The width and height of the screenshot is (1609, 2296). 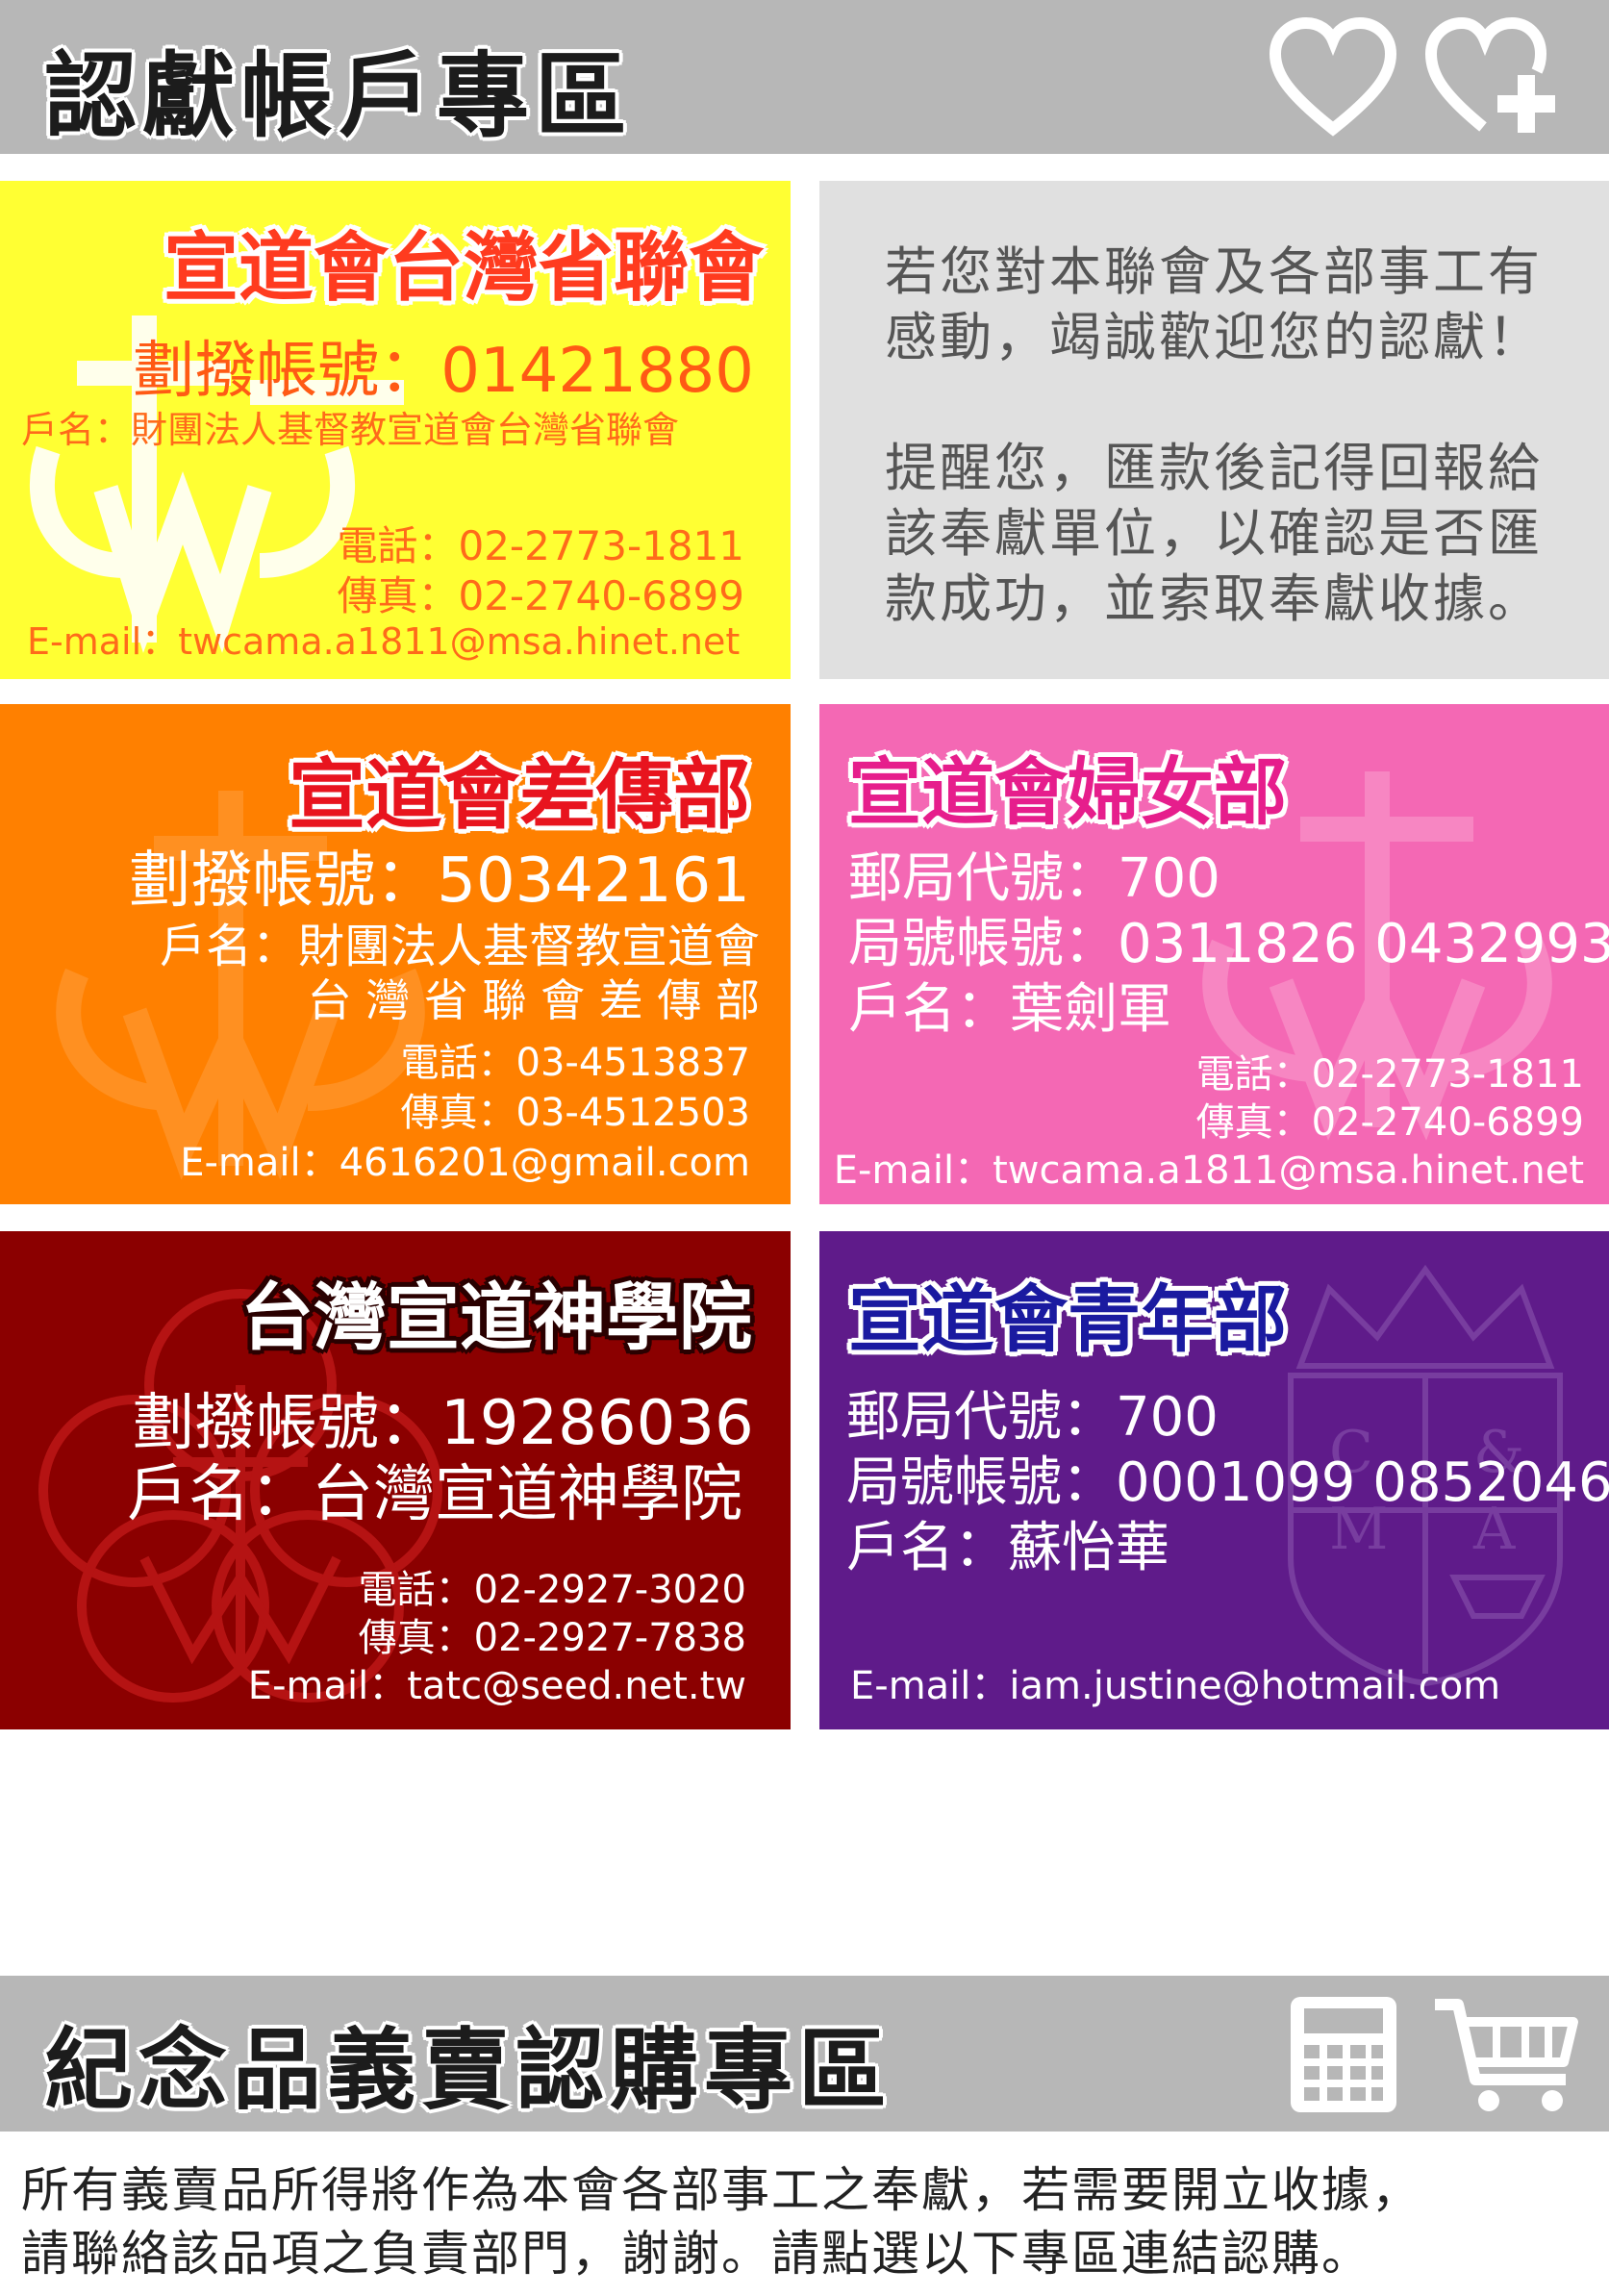 I want to click on crest-letter: C, so click(x=1351, y=1452).